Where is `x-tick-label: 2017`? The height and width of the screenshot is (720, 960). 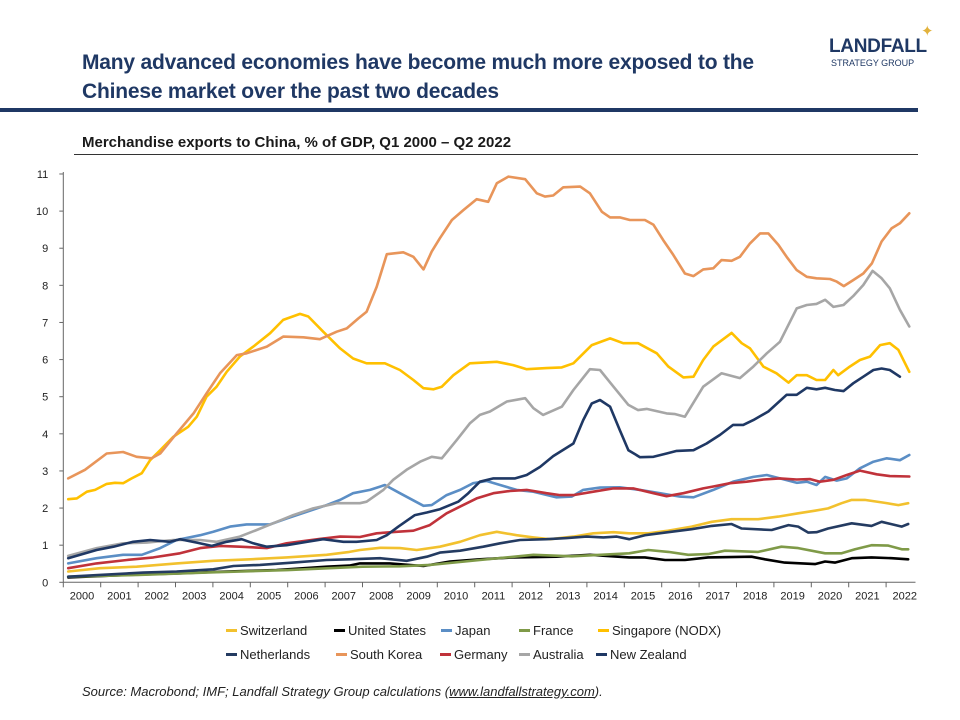
x-tick-label: 2017 is located at coordinates (718, 596).